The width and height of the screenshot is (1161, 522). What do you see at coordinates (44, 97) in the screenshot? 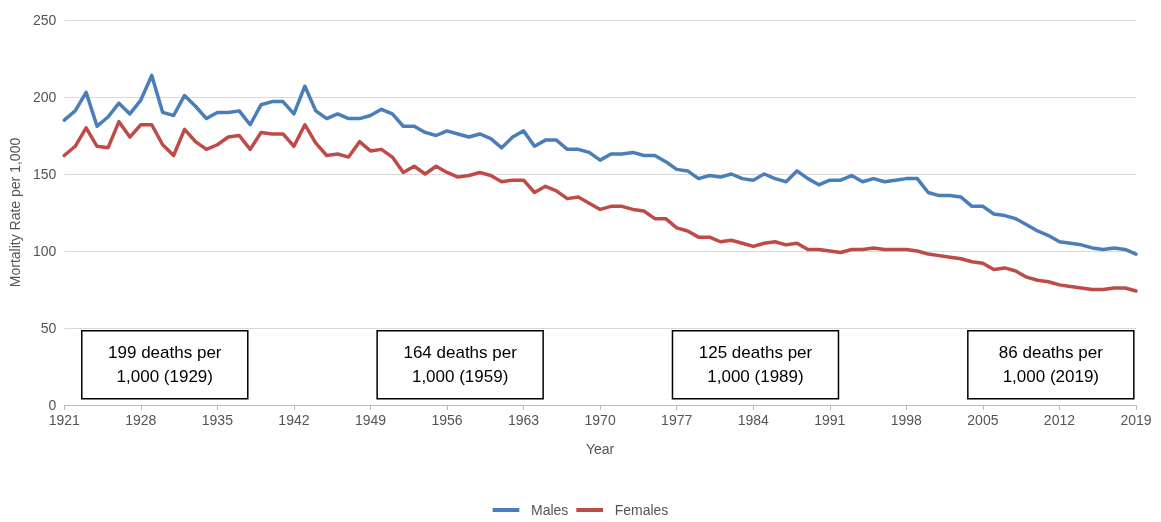
I see `y-tick-label: 200` at bounding box center [44, 97].